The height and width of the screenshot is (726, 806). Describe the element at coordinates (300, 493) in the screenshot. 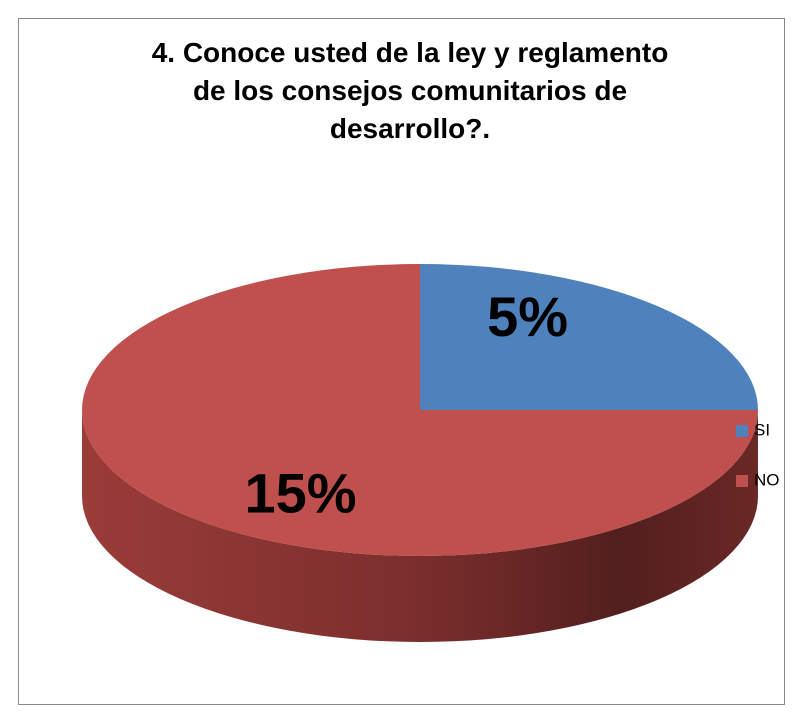

I see `data-label: 15%` at that location.